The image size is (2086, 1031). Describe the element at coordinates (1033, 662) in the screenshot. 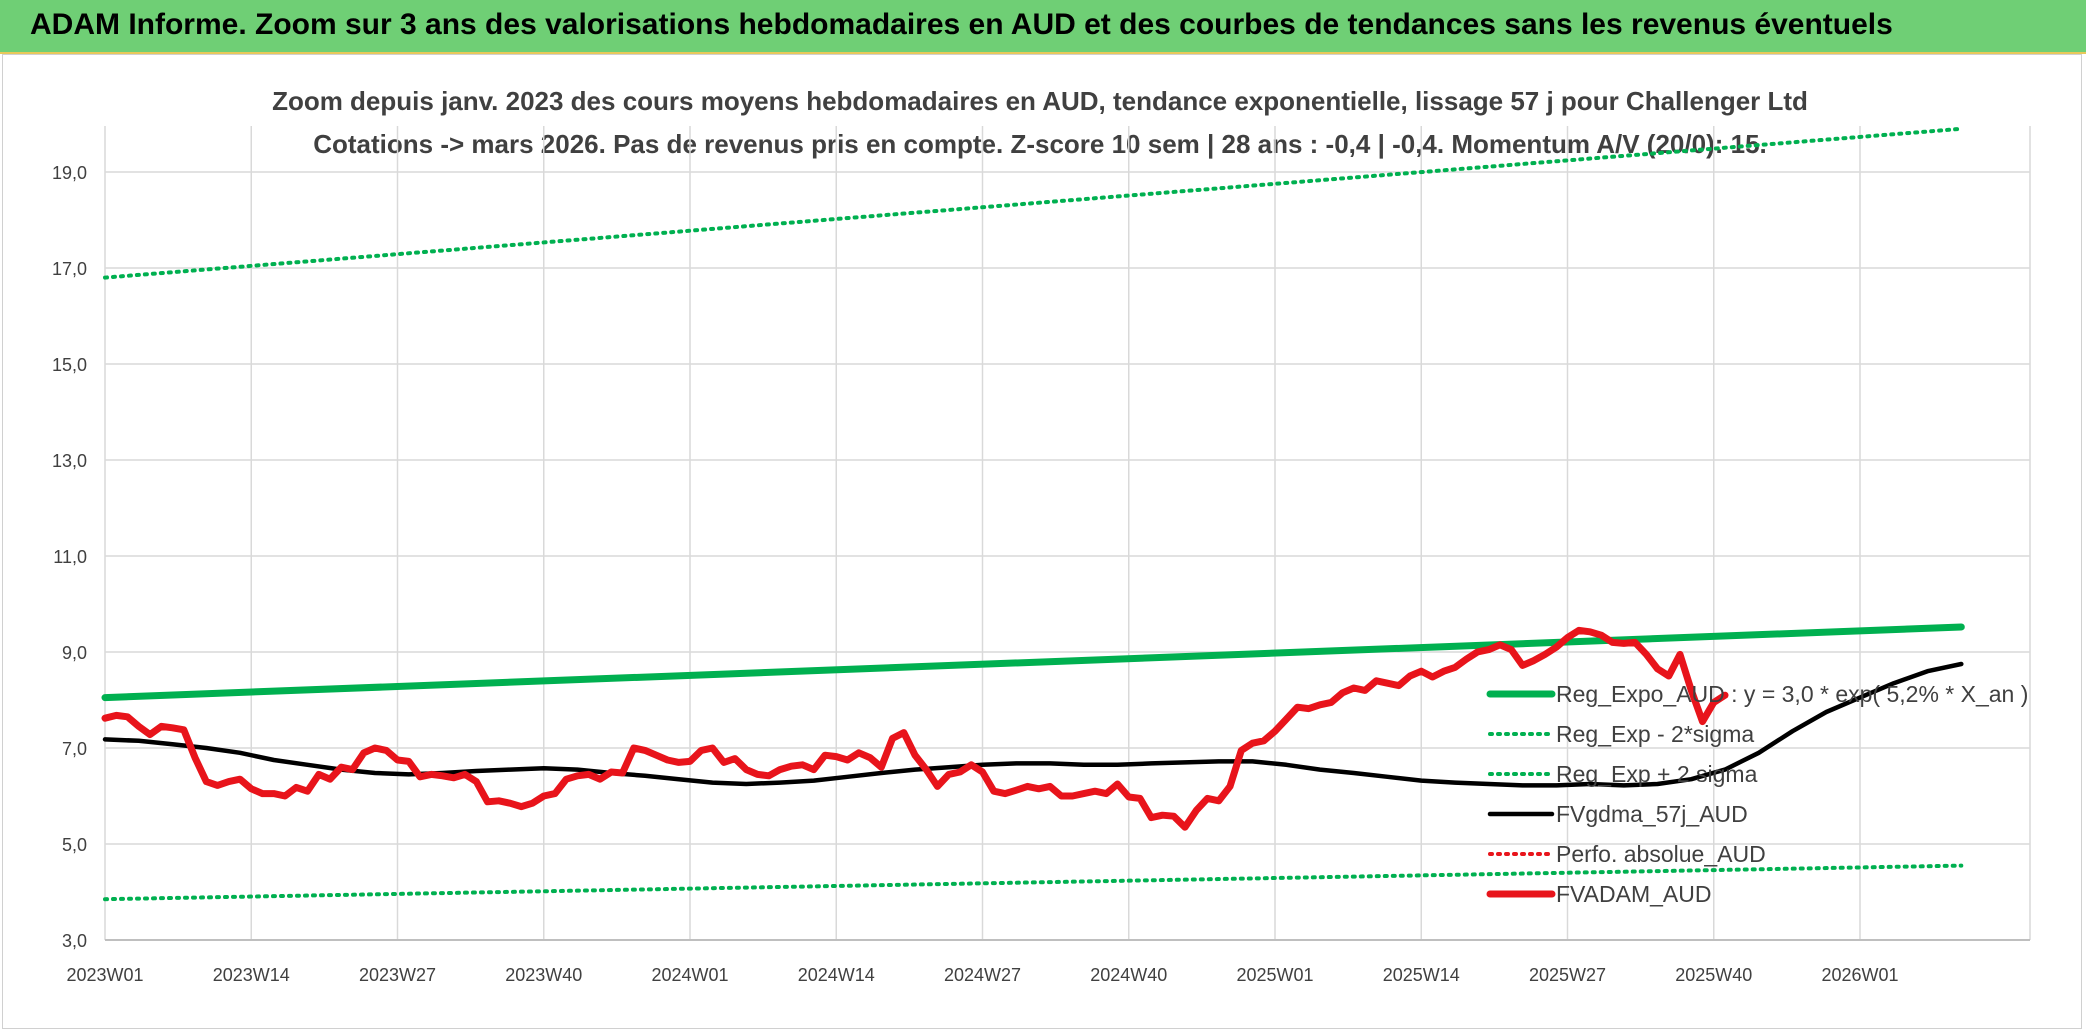

I see `series-reg-expo-aud-y-3-0-exp-5-2-x-an` at that location.